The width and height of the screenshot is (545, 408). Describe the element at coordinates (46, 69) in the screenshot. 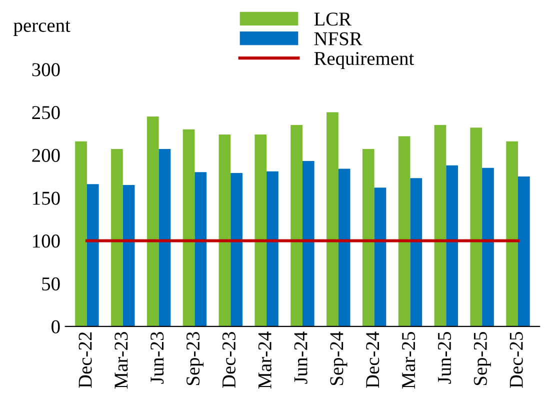

I see `y-tick-label: 300` at that location.